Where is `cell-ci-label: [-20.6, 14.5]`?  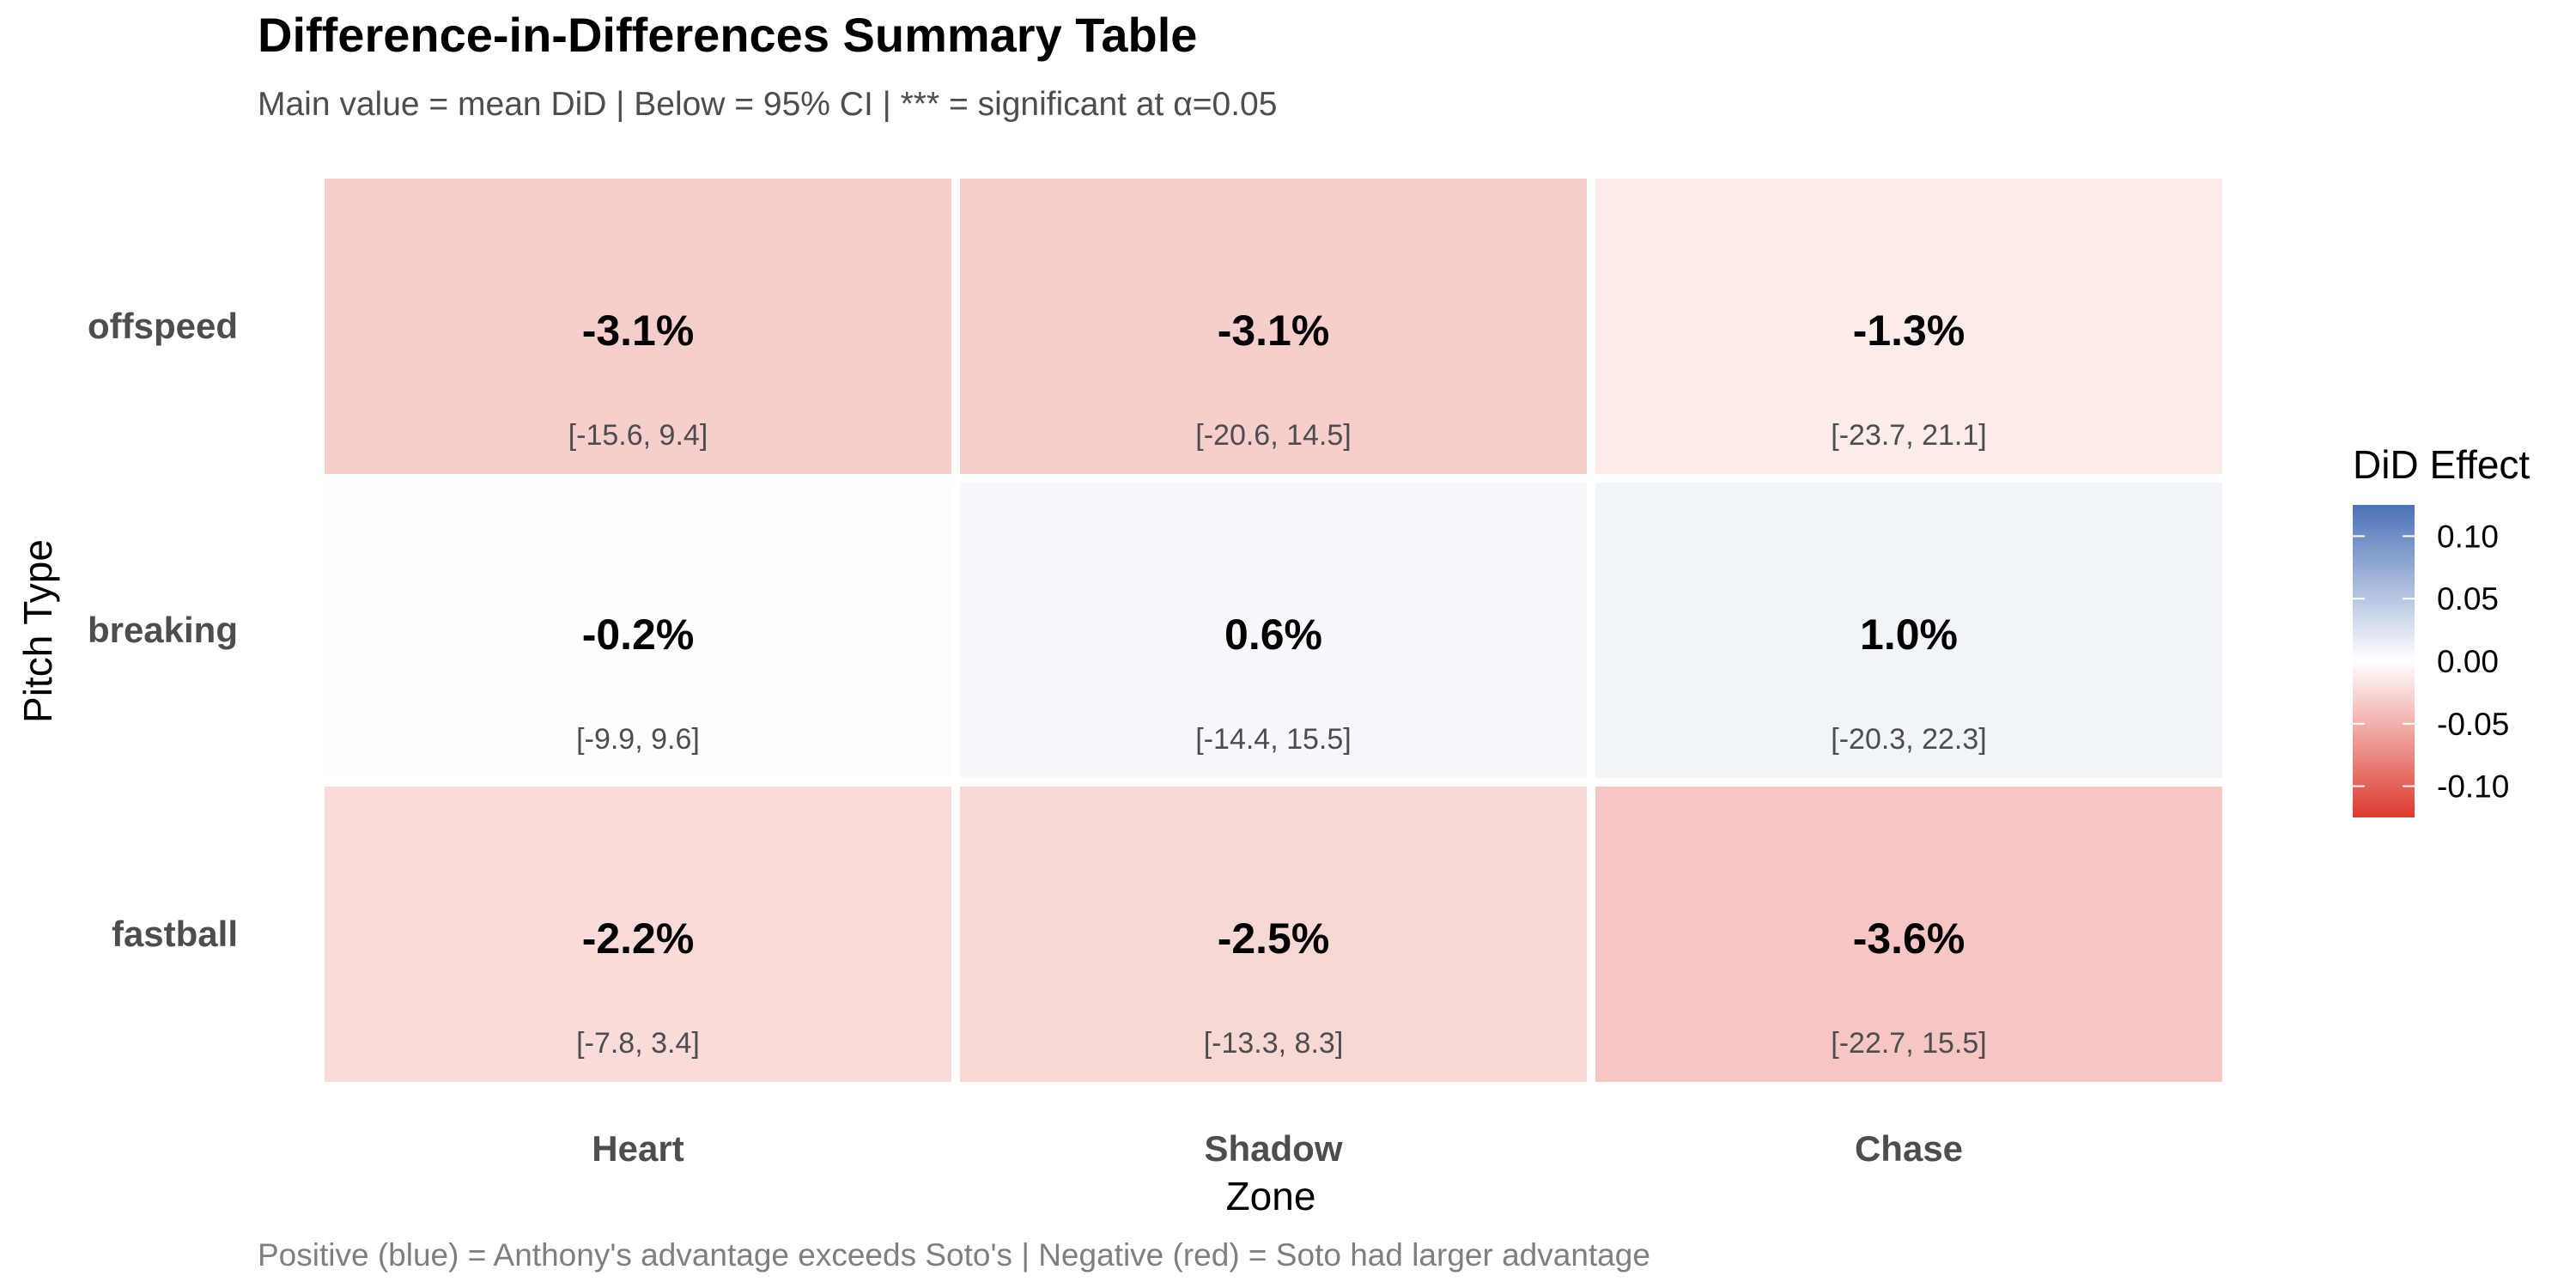
cell-ci-label: [-20.6, 14.5] is located at coordinates (1273, 435).